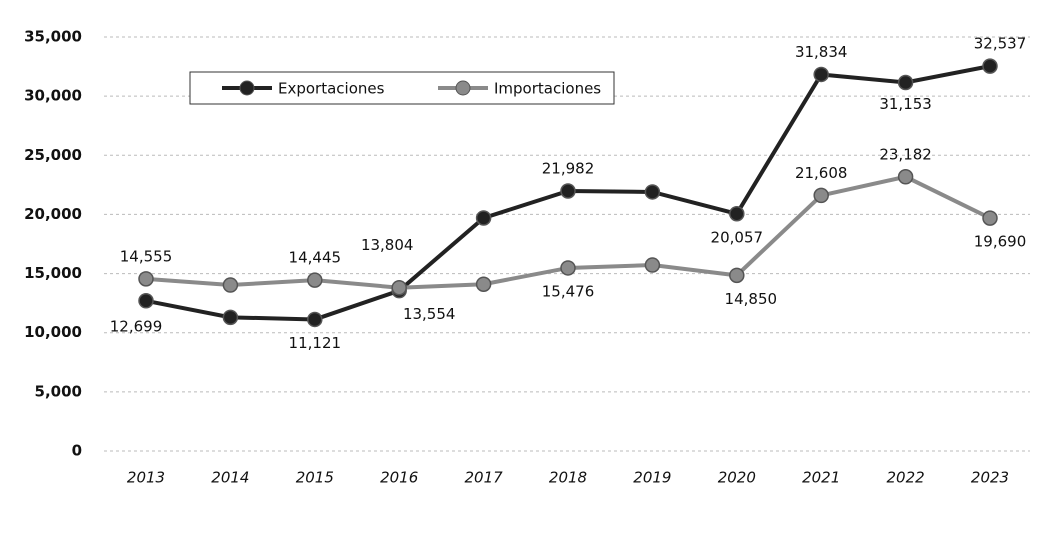  Describe the element at coordinates (990, 478) in the screenshot. I see `x-tick-label: 2023` at that location.